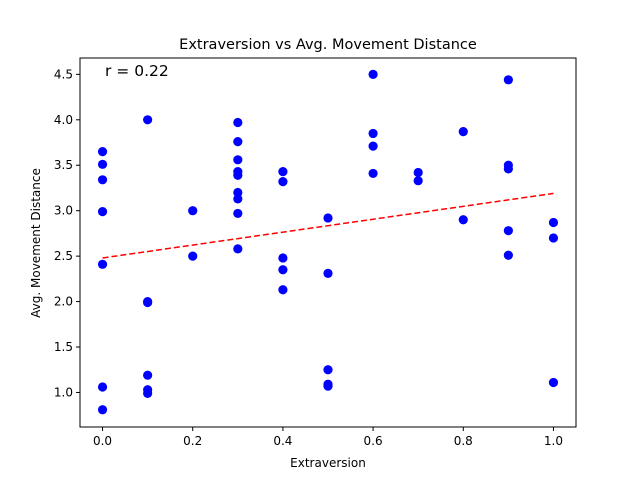  What do you see at coordinates (102, 441) in the screenshot?
I see `x-tick-label: 0.0` at bounding box center [102, 441].